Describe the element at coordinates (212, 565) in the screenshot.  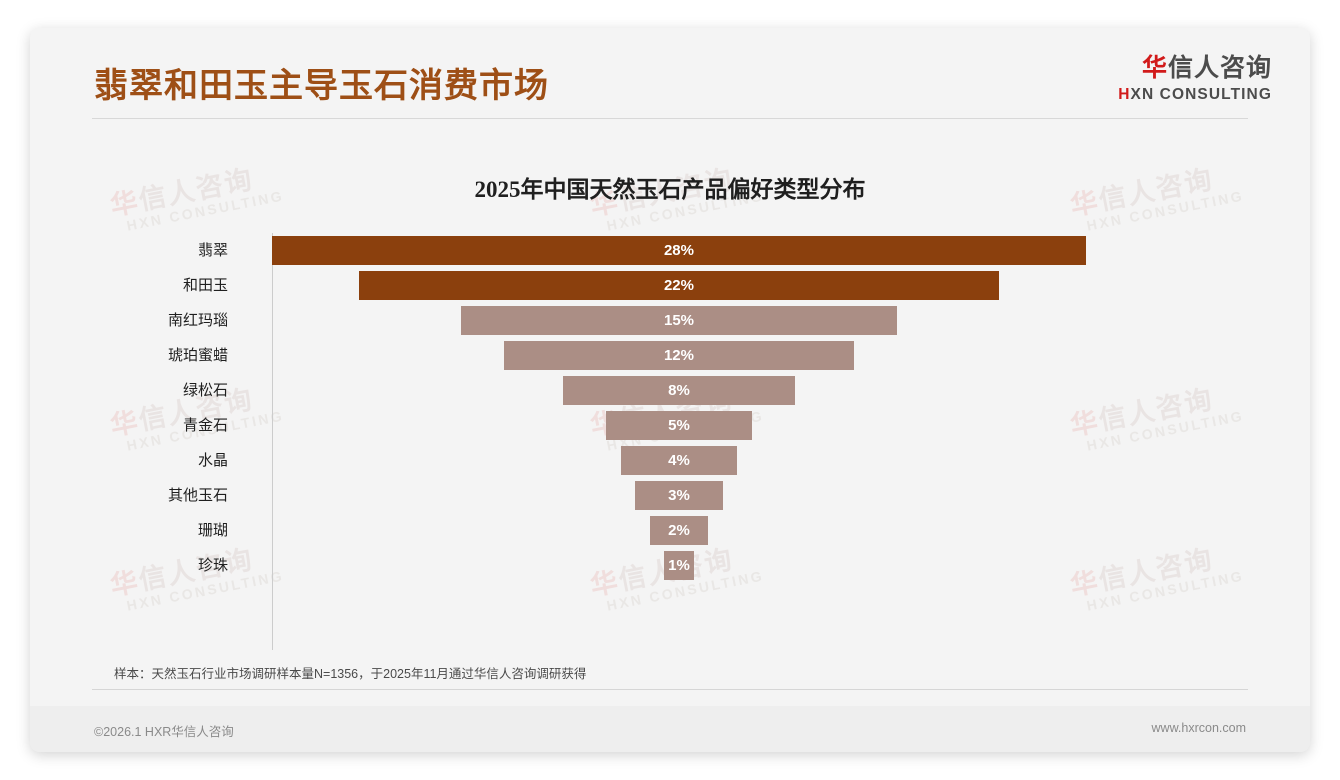
I see `category-label-9: 珍珠` at that location.